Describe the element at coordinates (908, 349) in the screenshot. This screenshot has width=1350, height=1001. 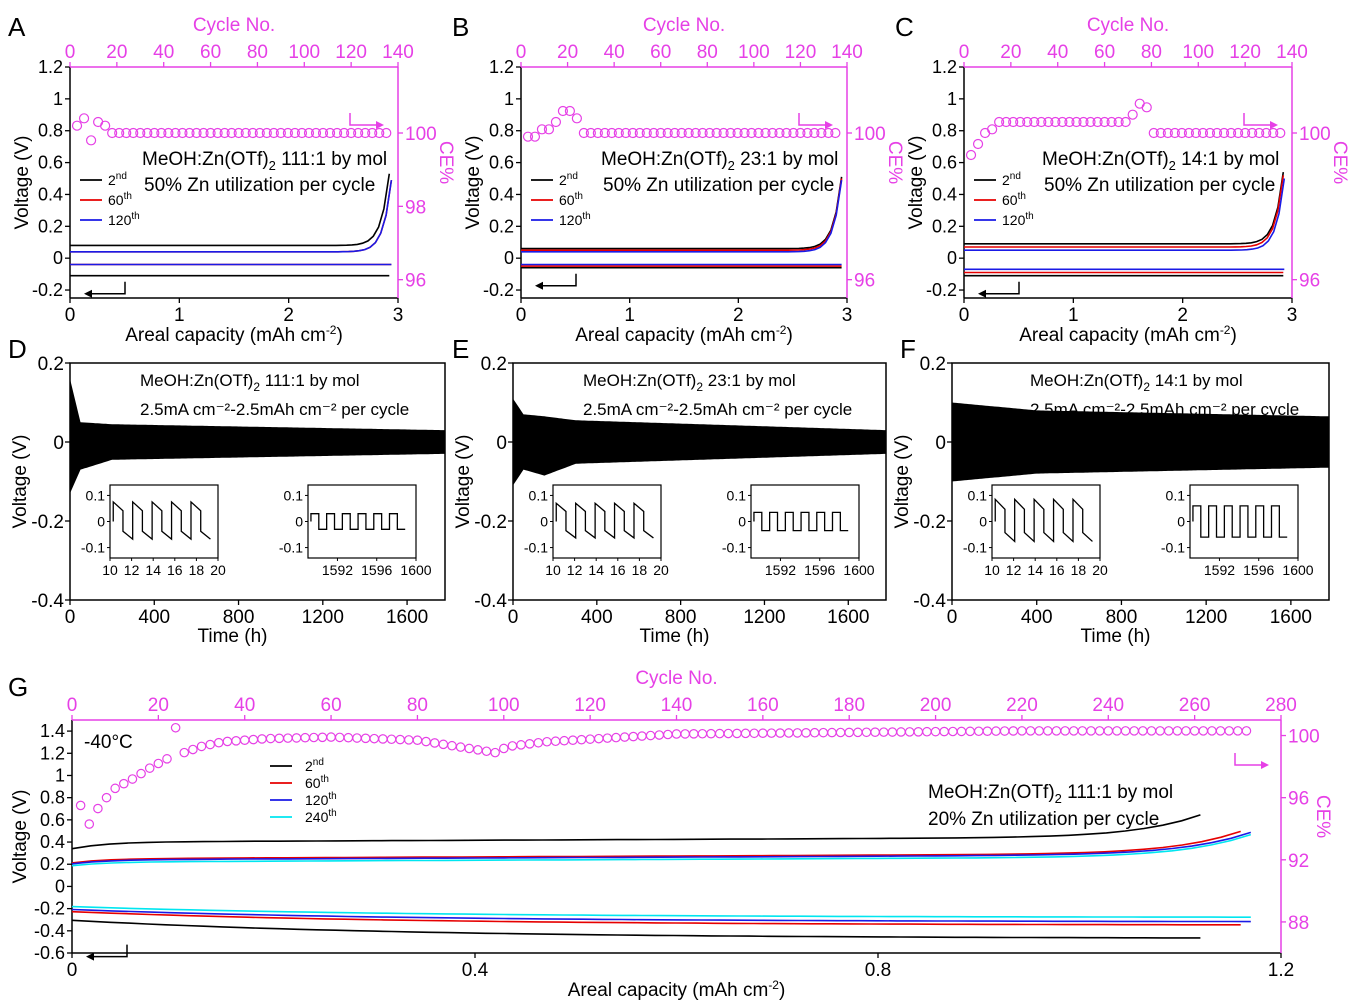
I see `panel-letter-f: F` at that location.